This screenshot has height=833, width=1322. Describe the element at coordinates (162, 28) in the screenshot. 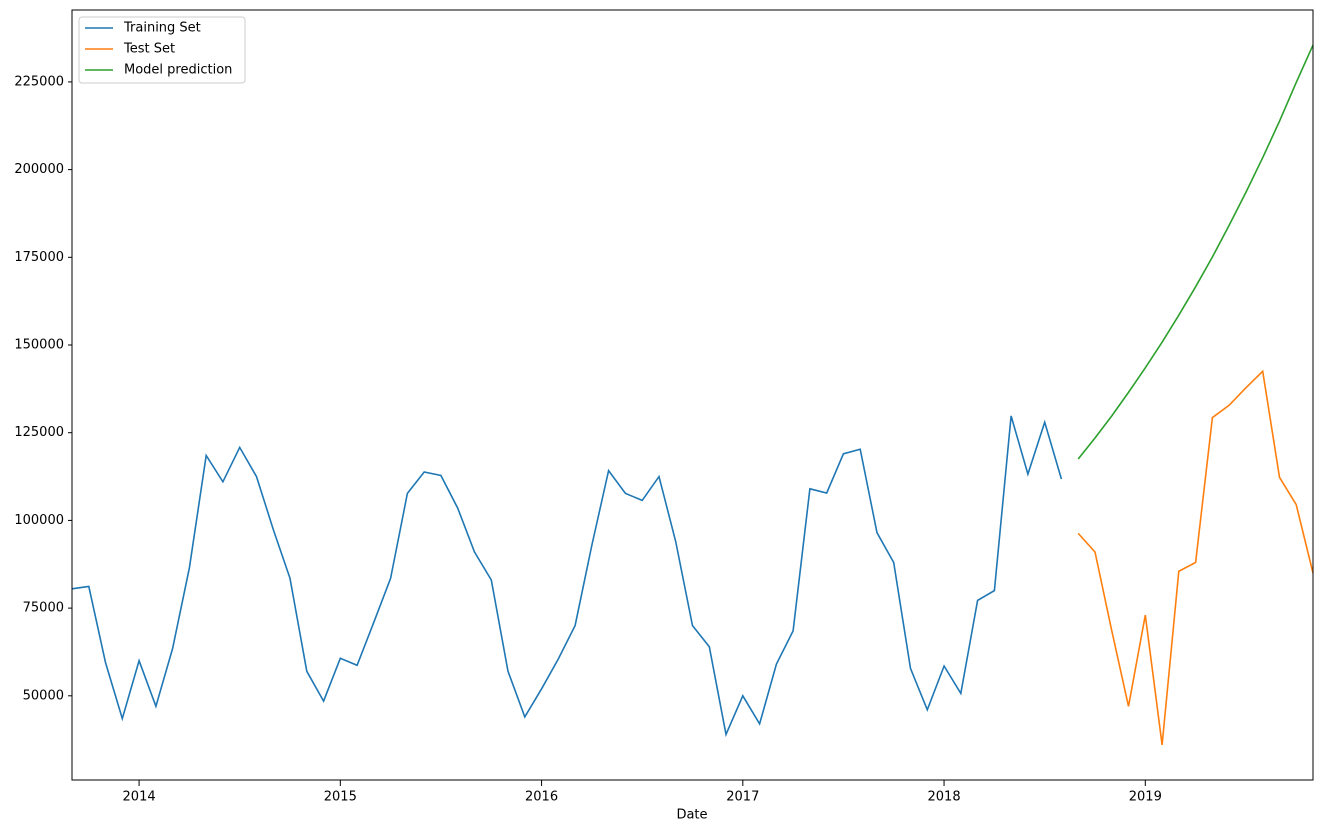

I see `legend-label: Training Set` at that location.